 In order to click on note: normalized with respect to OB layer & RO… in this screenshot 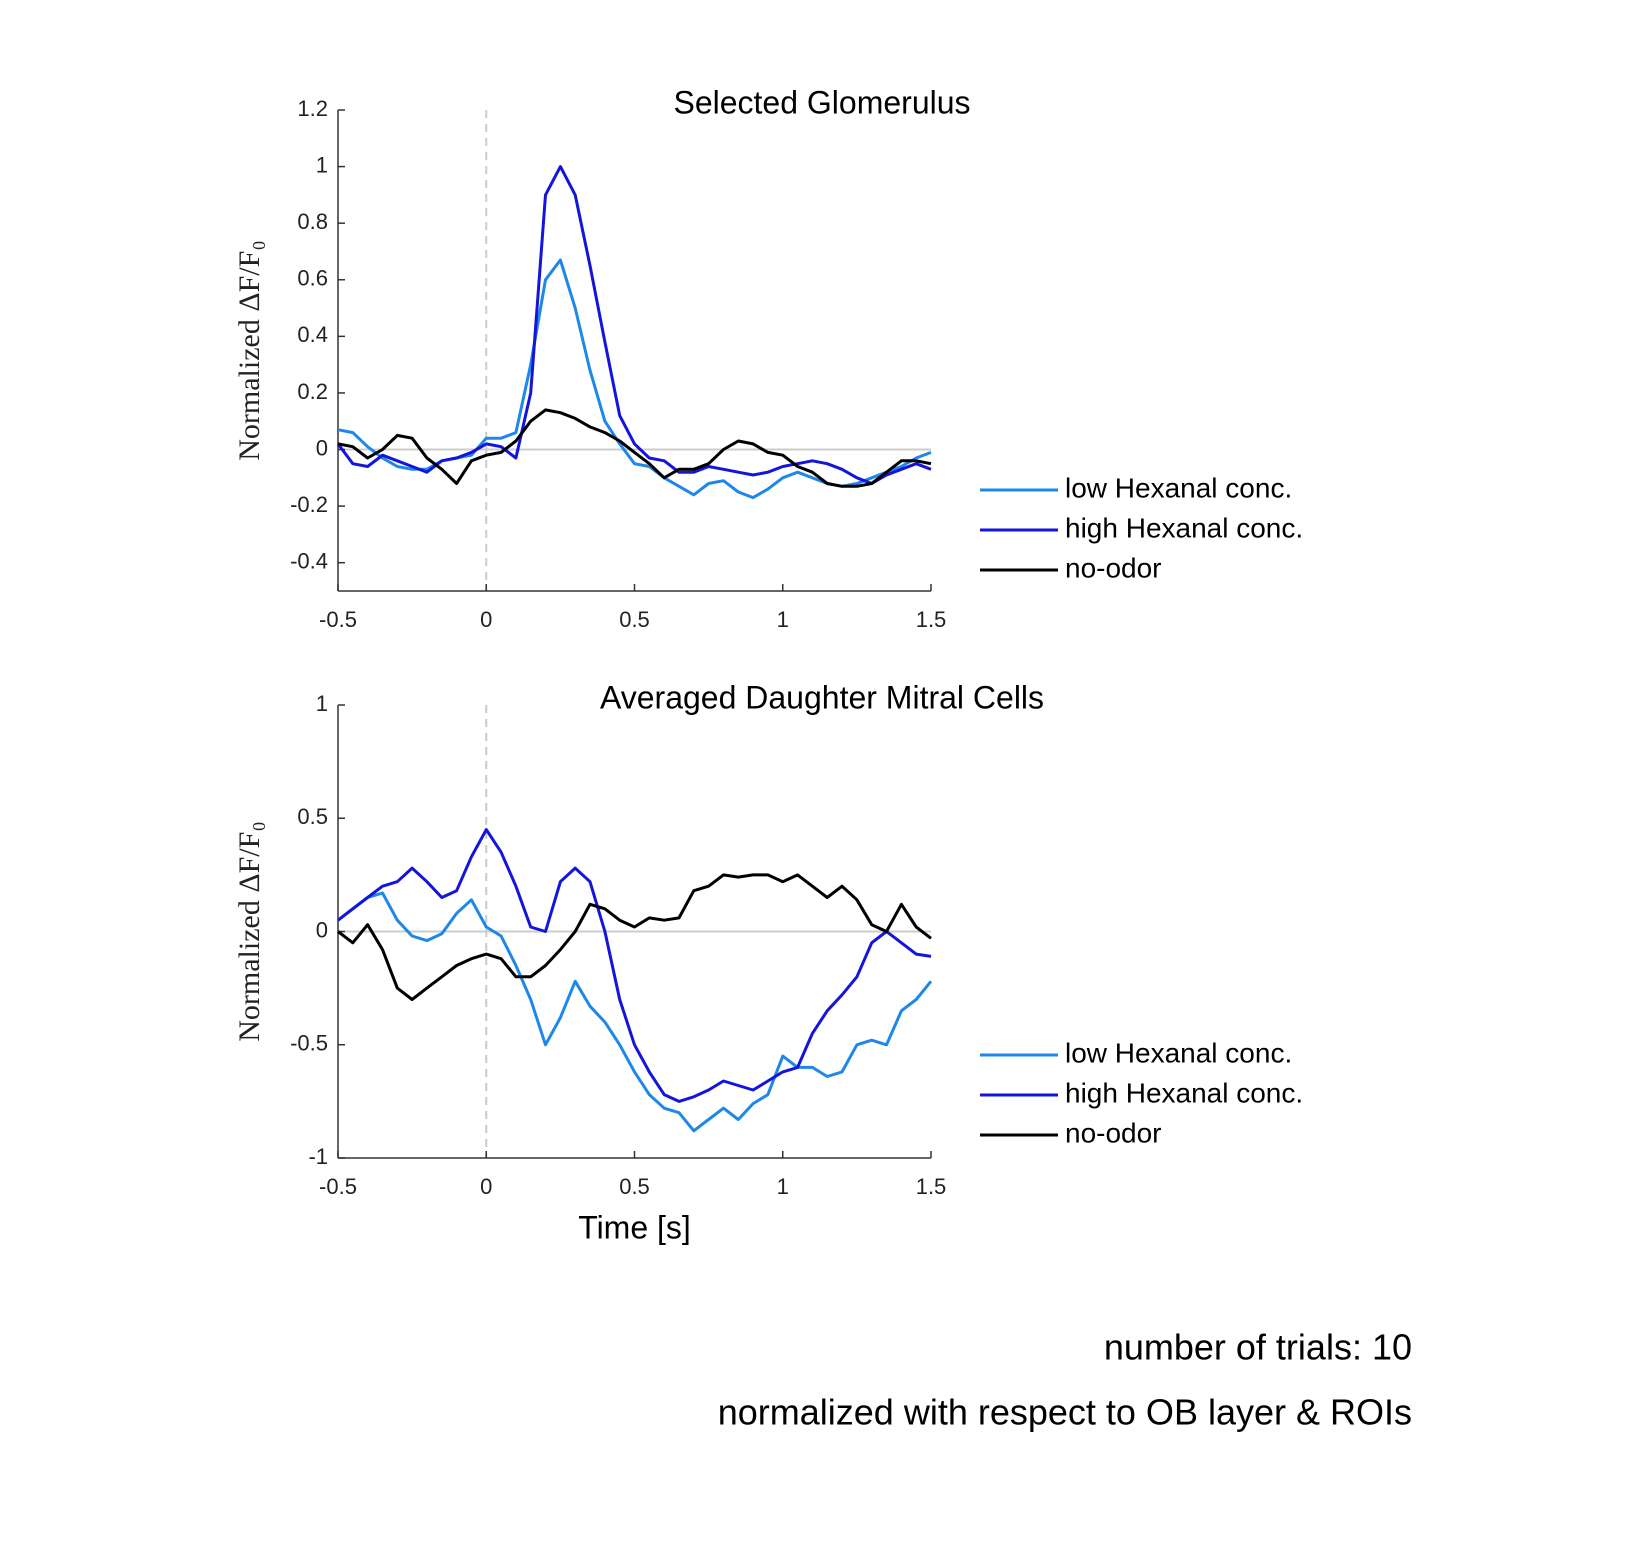, I will do `click(1065, 1412)`.